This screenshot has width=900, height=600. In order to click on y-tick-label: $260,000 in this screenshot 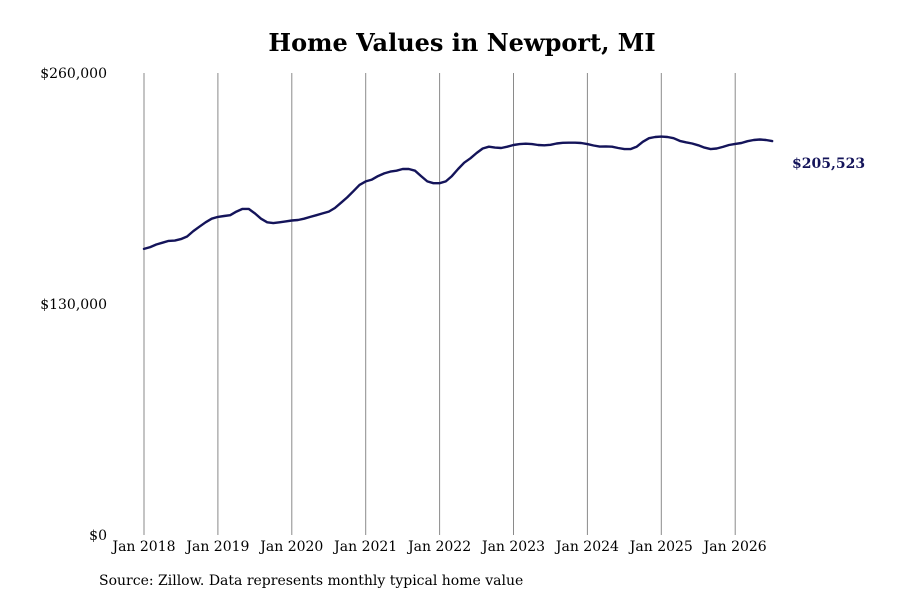, I will do `click(73, 74)`.